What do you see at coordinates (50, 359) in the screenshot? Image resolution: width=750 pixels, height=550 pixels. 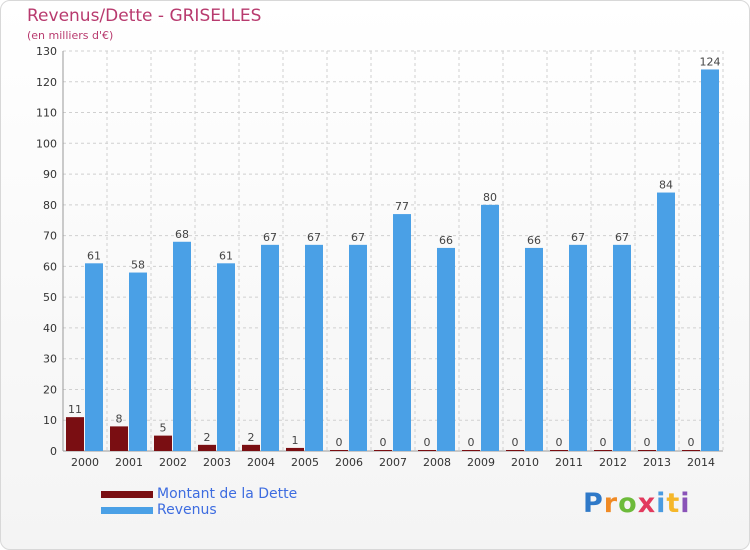 I see `y-tick-label: 30` at bounding box center [50, 359].